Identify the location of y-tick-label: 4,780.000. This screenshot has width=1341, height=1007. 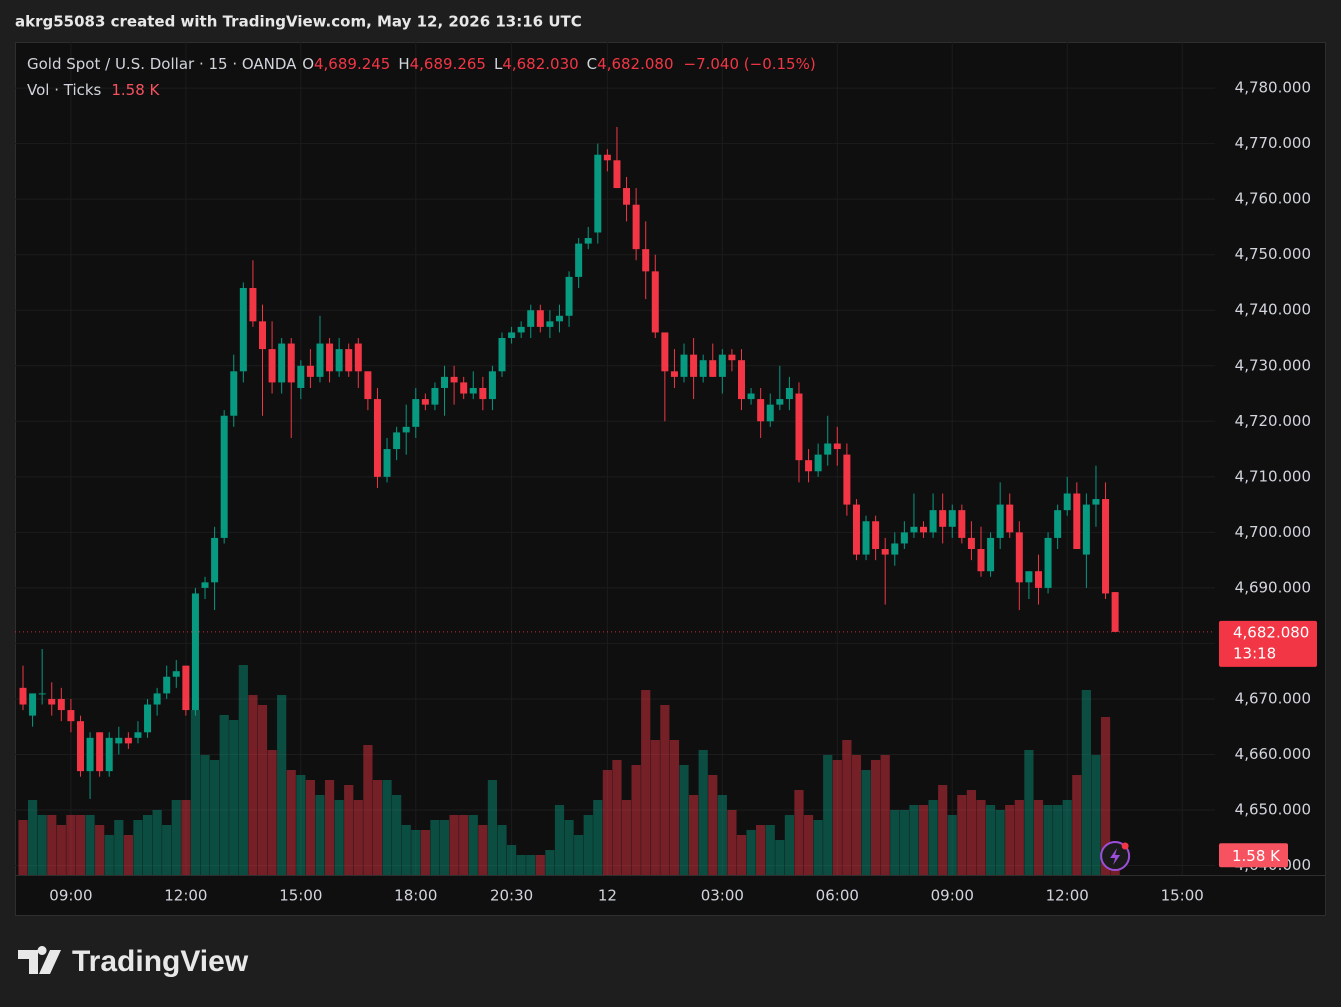
(1273, 88).